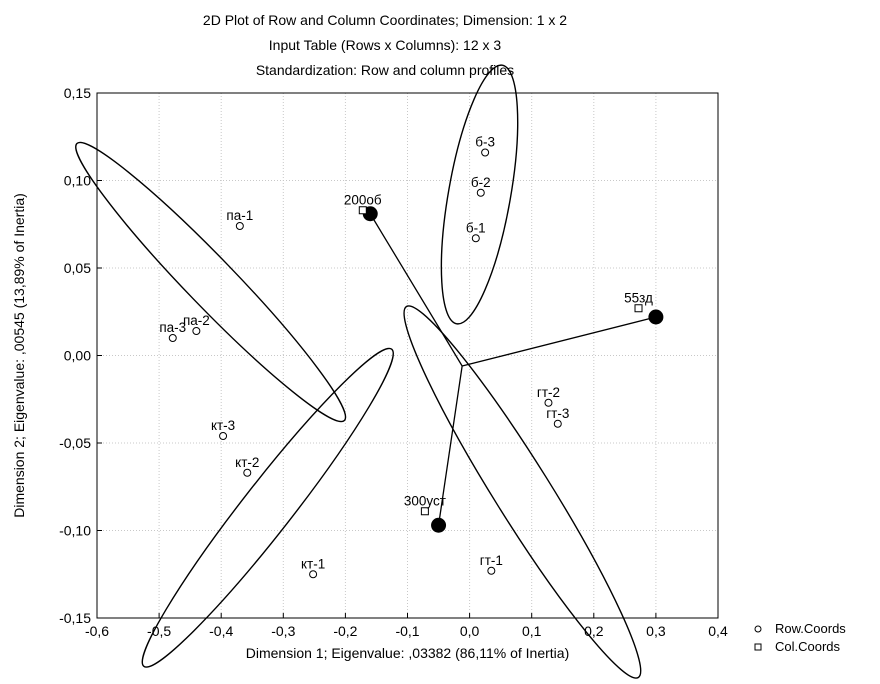 This screenshot has width=880, height=684. I want to click on x-tick-label: 0,4, so click(718, 631).